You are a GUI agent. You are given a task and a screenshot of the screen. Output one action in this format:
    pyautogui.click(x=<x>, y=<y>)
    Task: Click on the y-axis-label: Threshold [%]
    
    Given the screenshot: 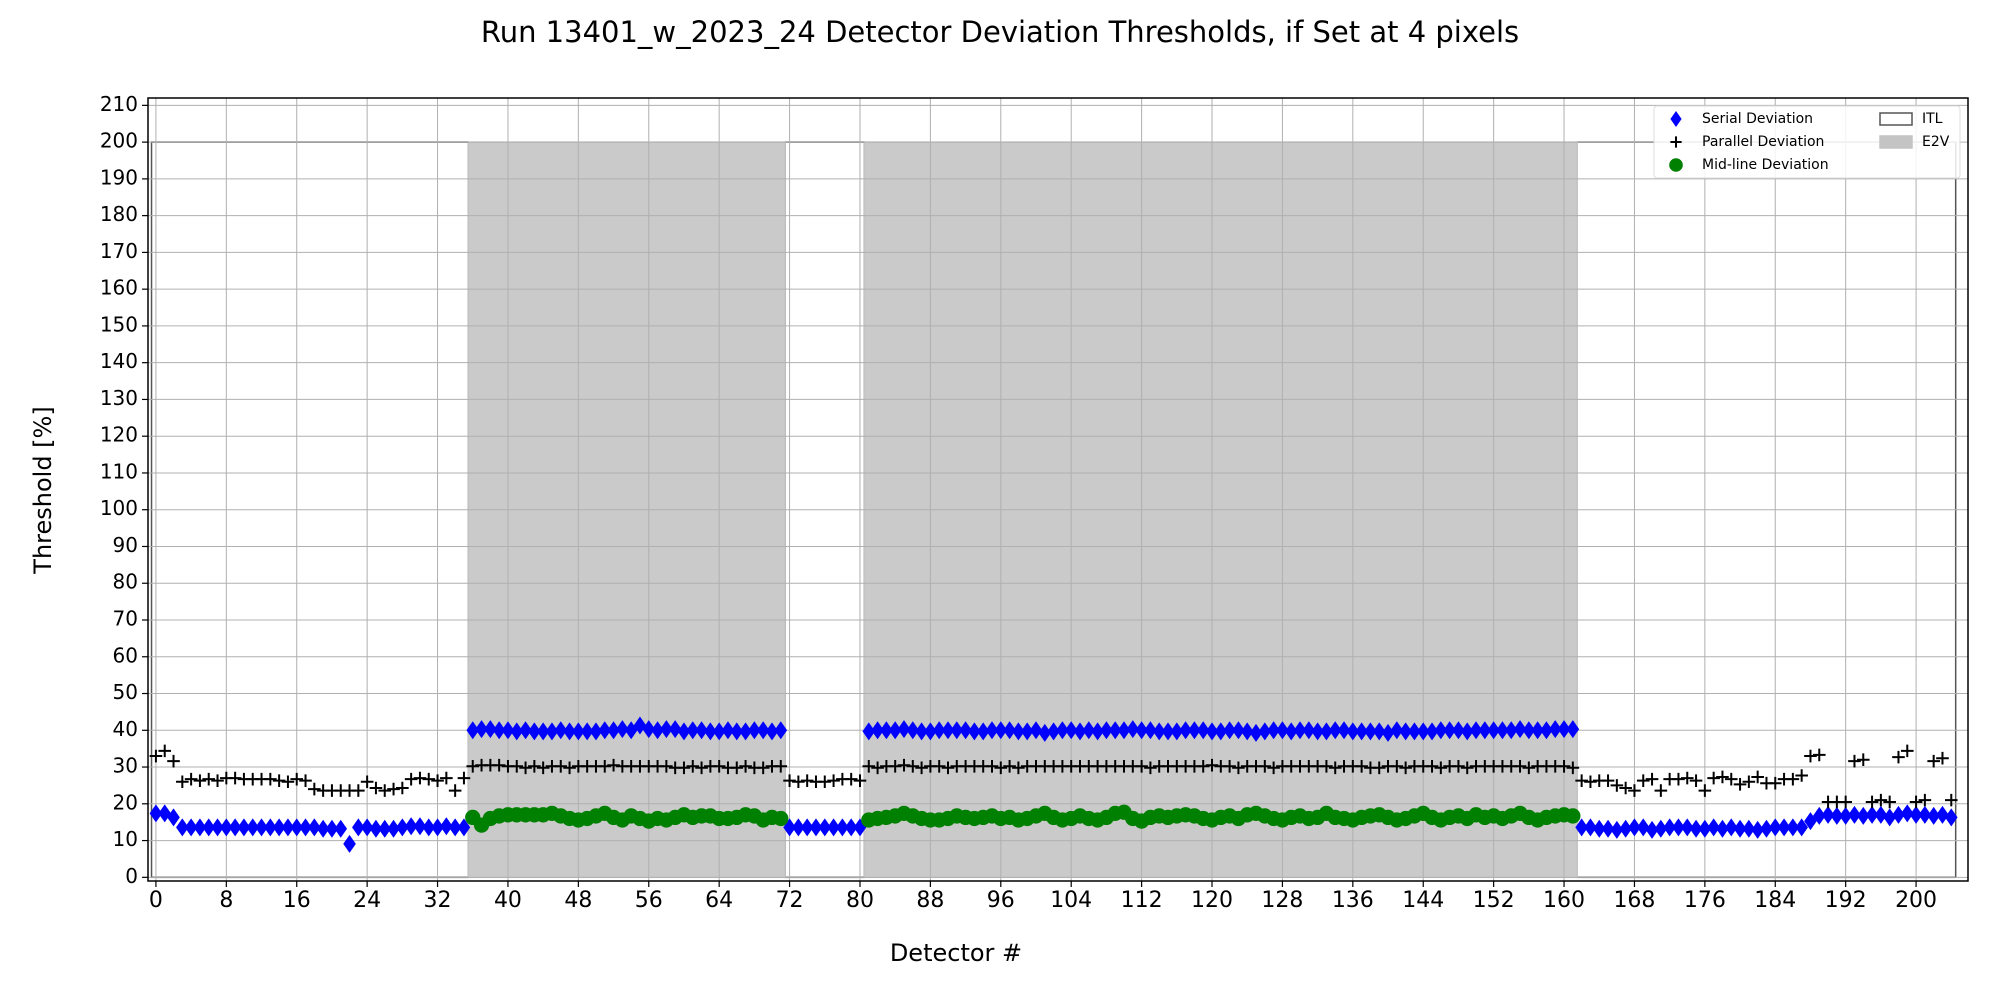 What is the action you would take?
    pyautogui.click(x=43, y=490)
    